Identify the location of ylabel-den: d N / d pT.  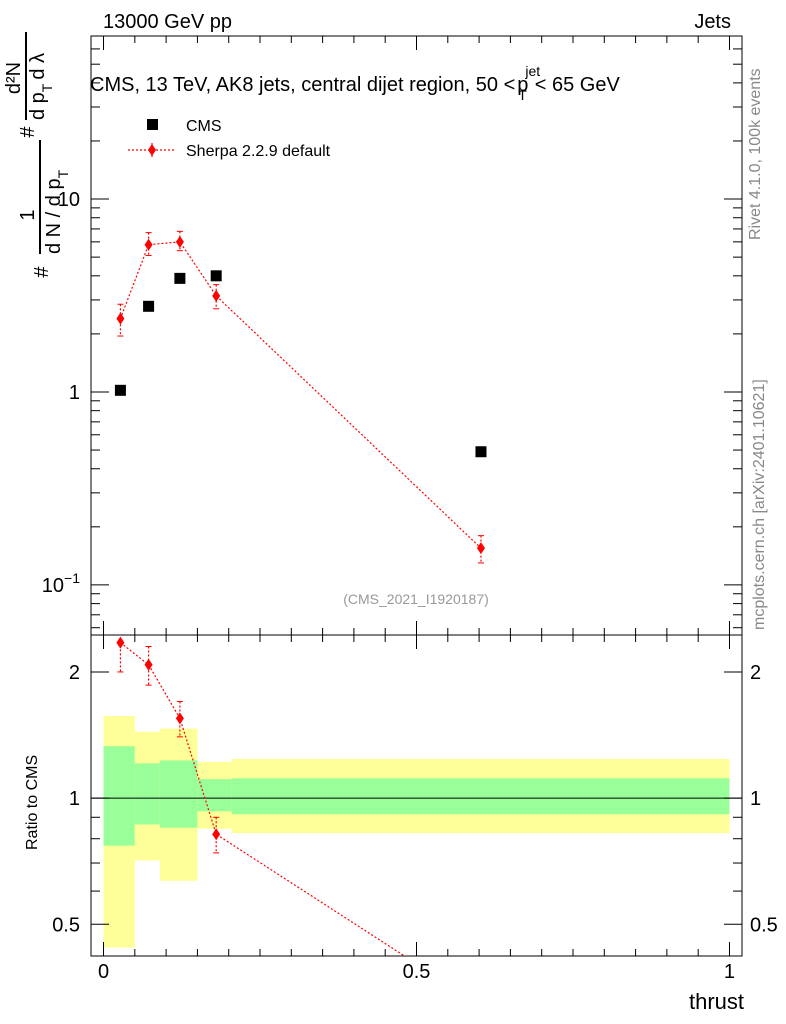
(57, 211).